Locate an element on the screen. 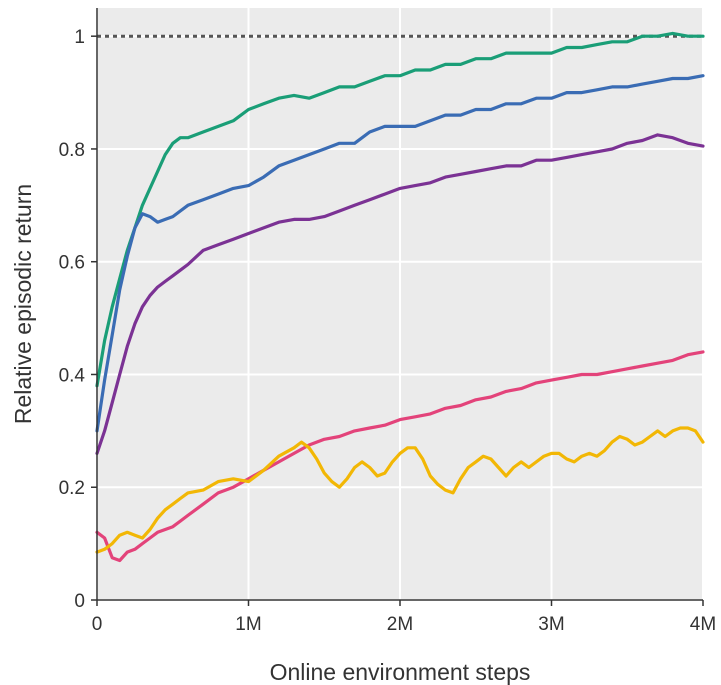  y-tick-label: 0.6 is located at coordinates (72, 263).